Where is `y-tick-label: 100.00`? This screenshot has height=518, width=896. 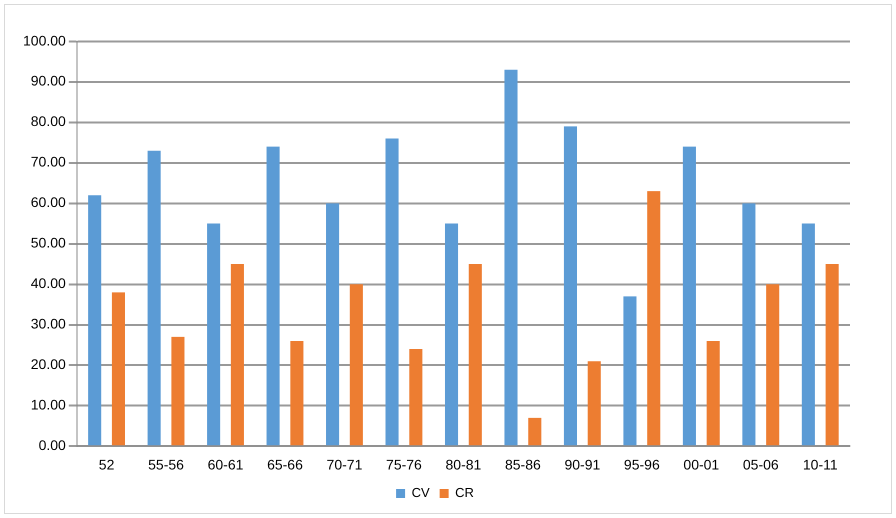
y-tick-label: 100.00 is located at coordinates (44, 40).